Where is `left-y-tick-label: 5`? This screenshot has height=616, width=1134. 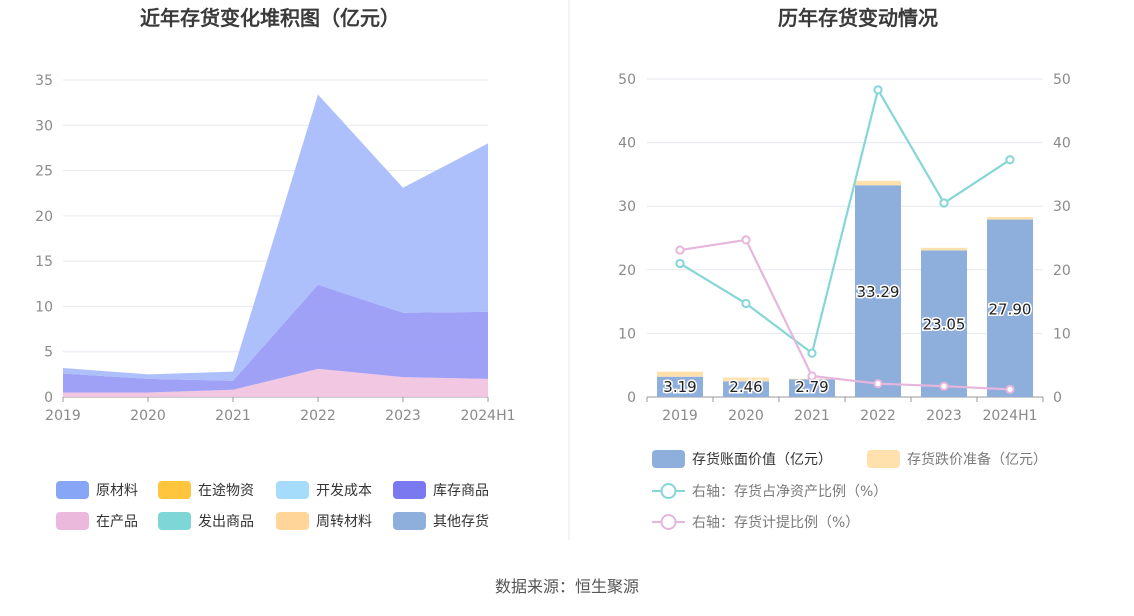 left-y-tick-label: 5 is located at coordinates (48, 353).